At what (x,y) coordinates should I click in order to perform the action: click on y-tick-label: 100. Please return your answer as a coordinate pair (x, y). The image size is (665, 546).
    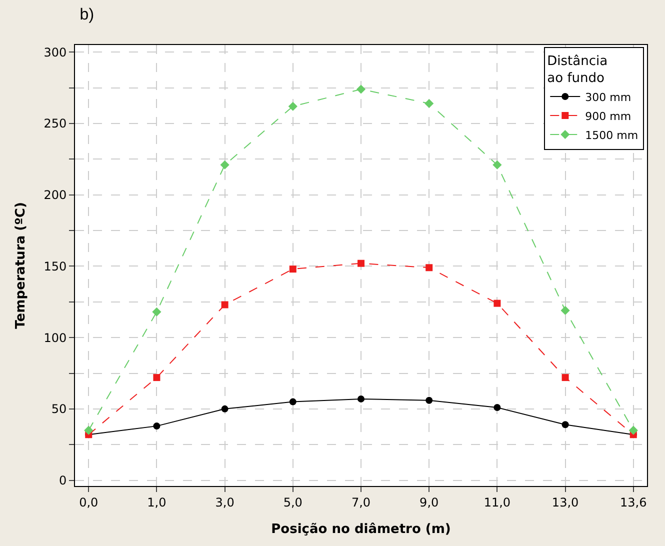
    Looking at the image, I should click on (55, 337).